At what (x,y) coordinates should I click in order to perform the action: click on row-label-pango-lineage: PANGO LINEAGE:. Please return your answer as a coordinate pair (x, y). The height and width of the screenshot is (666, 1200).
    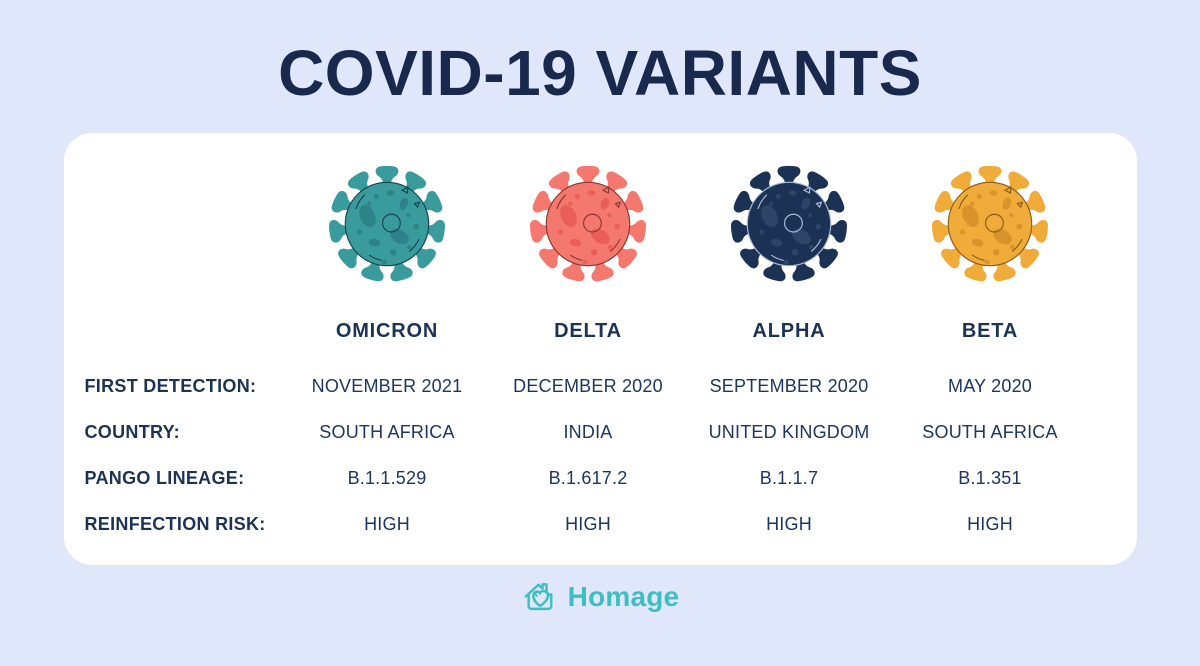
    Looking at the image, I should click on (164, 477).